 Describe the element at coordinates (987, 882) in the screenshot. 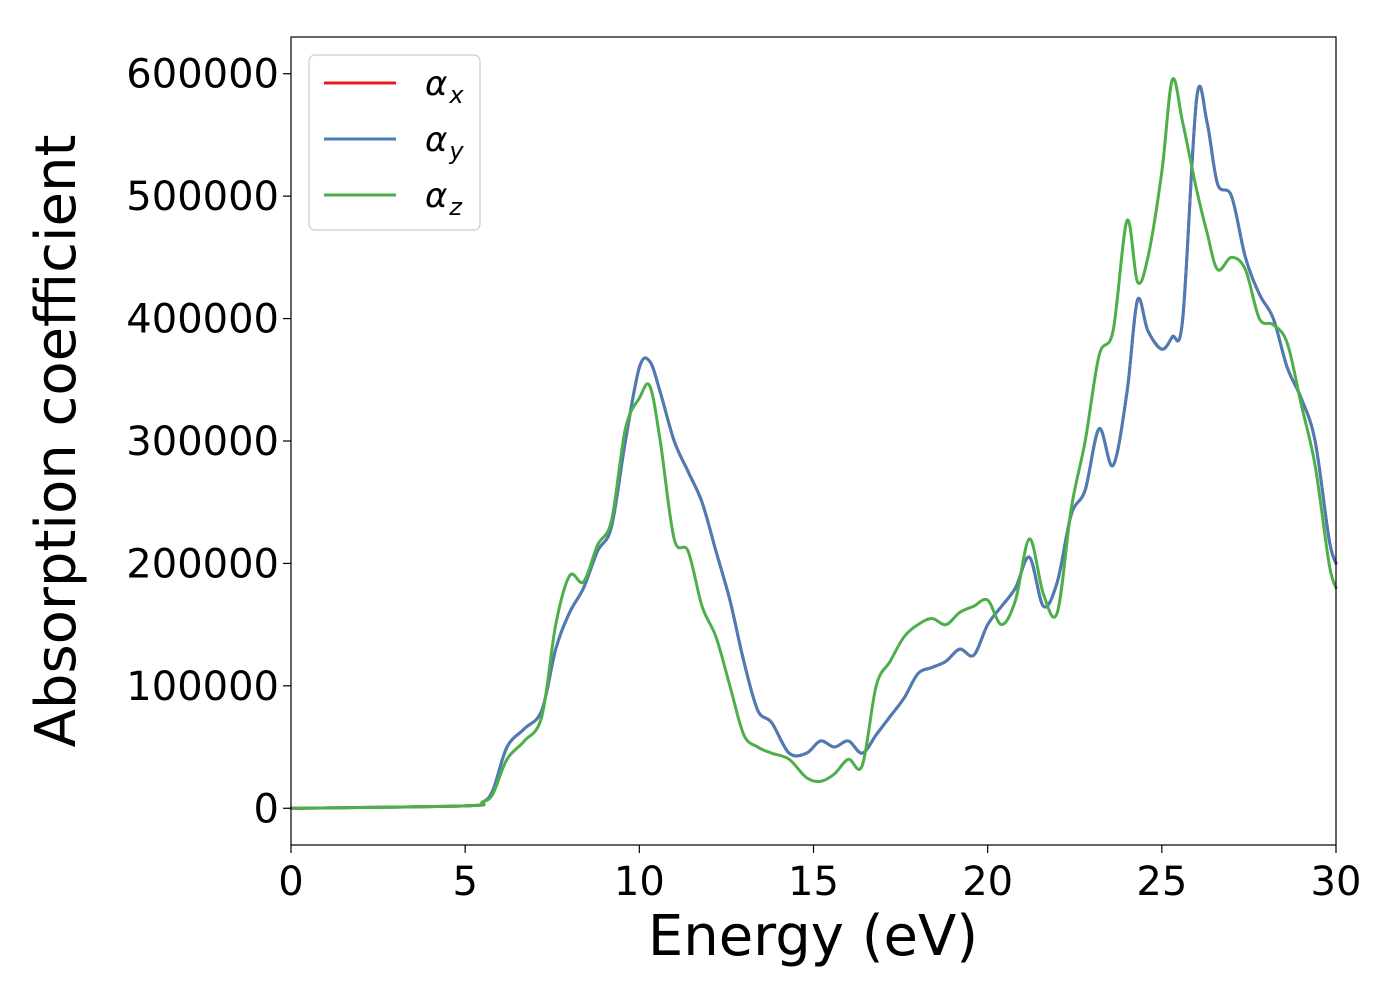

I see `x-tick-label: 20` at that location.